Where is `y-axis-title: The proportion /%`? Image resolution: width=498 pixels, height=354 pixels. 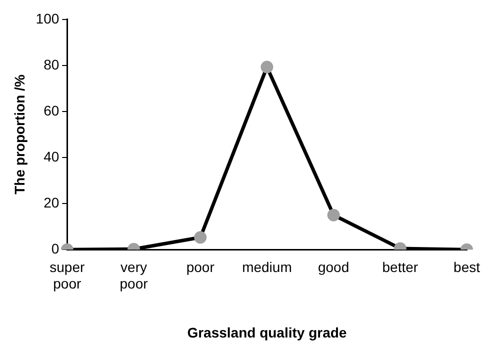
y-axis-title: The proportion /% is located at coordinates (19, 134).